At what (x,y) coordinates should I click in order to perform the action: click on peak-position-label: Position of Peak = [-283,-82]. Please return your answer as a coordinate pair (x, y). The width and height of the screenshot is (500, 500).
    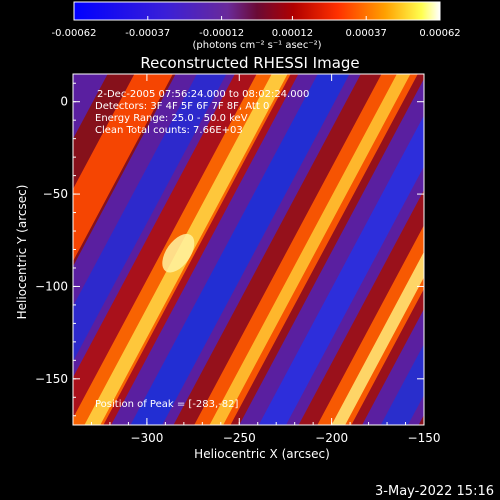
    Looking at the image, I should click on (167, 404).